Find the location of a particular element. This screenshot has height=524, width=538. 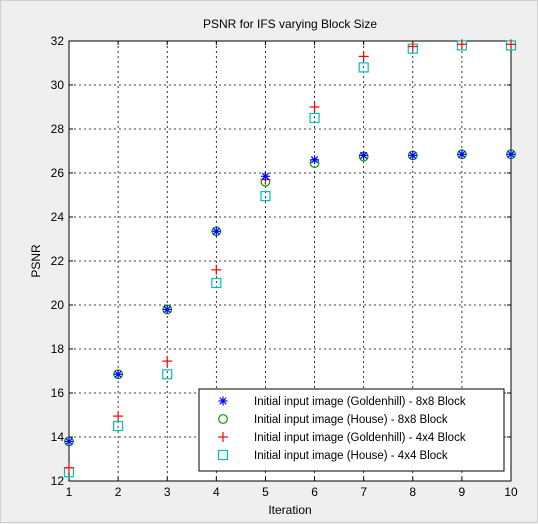

x-tick-label: 7 is located at coordinates (363, 492).